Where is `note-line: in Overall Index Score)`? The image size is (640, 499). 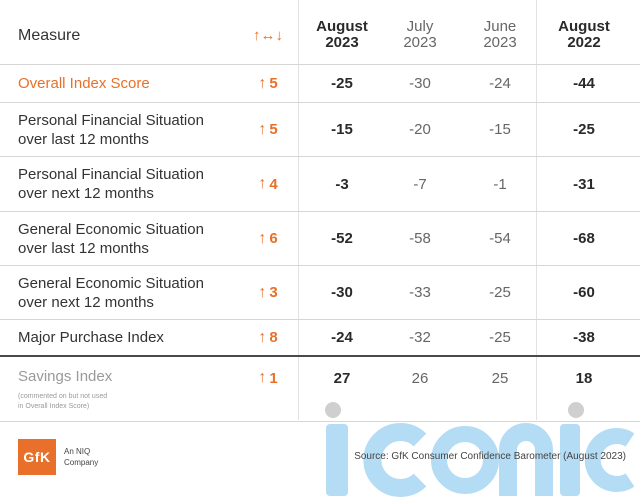 note-line: in Overall Index Score) is located at coordinates (54, 406).